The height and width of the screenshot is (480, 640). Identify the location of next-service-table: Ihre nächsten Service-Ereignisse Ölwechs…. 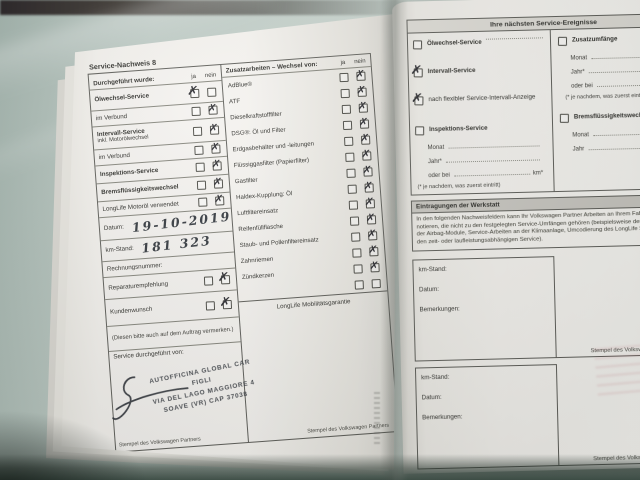
(523, 104).